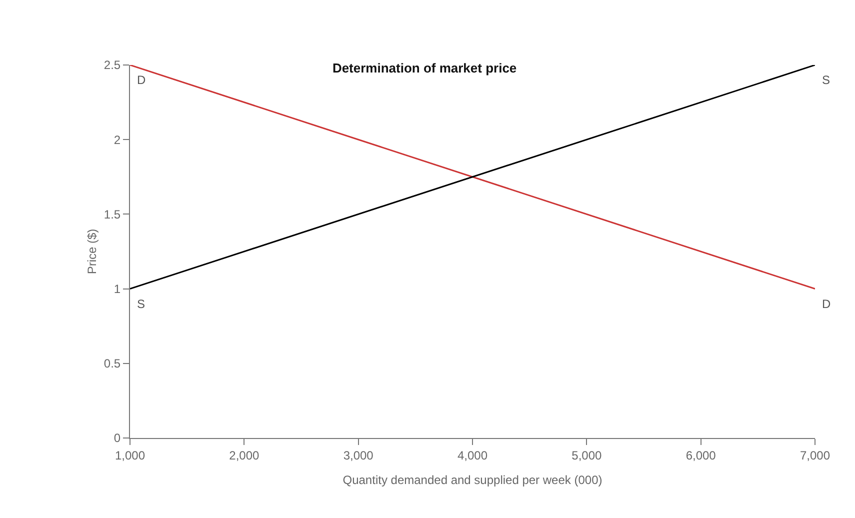 Image resolution: width=855 pixels, height=518 pixels. What do you see at coordinates (112, 363) in the screenshot?
I see `y-tick-label: 0.5` at bounding box center [112, 363].